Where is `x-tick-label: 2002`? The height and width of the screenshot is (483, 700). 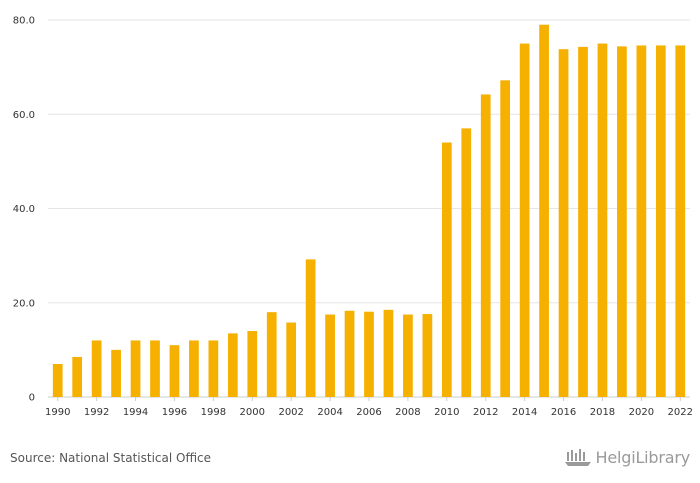
x-tick-label: 2002 is located at coordinates (290, 412).